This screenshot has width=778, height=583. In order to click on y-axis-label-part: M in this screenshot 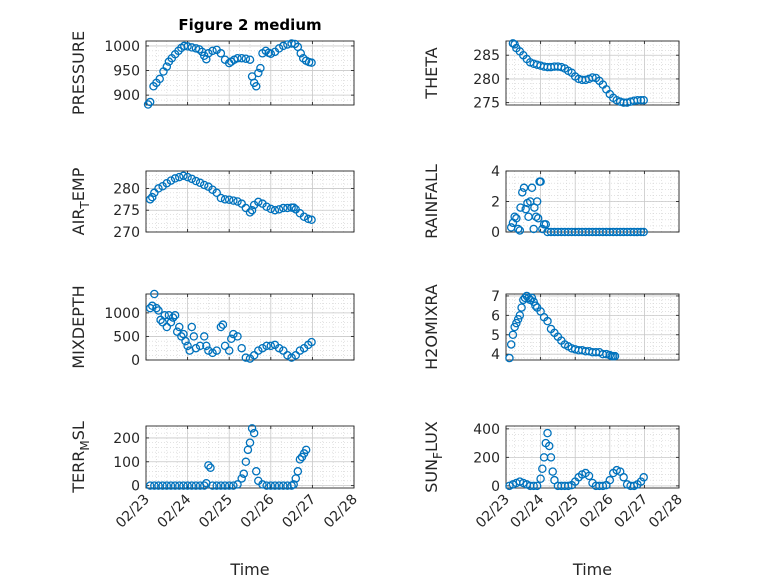, I will do `click(85, 445)`.